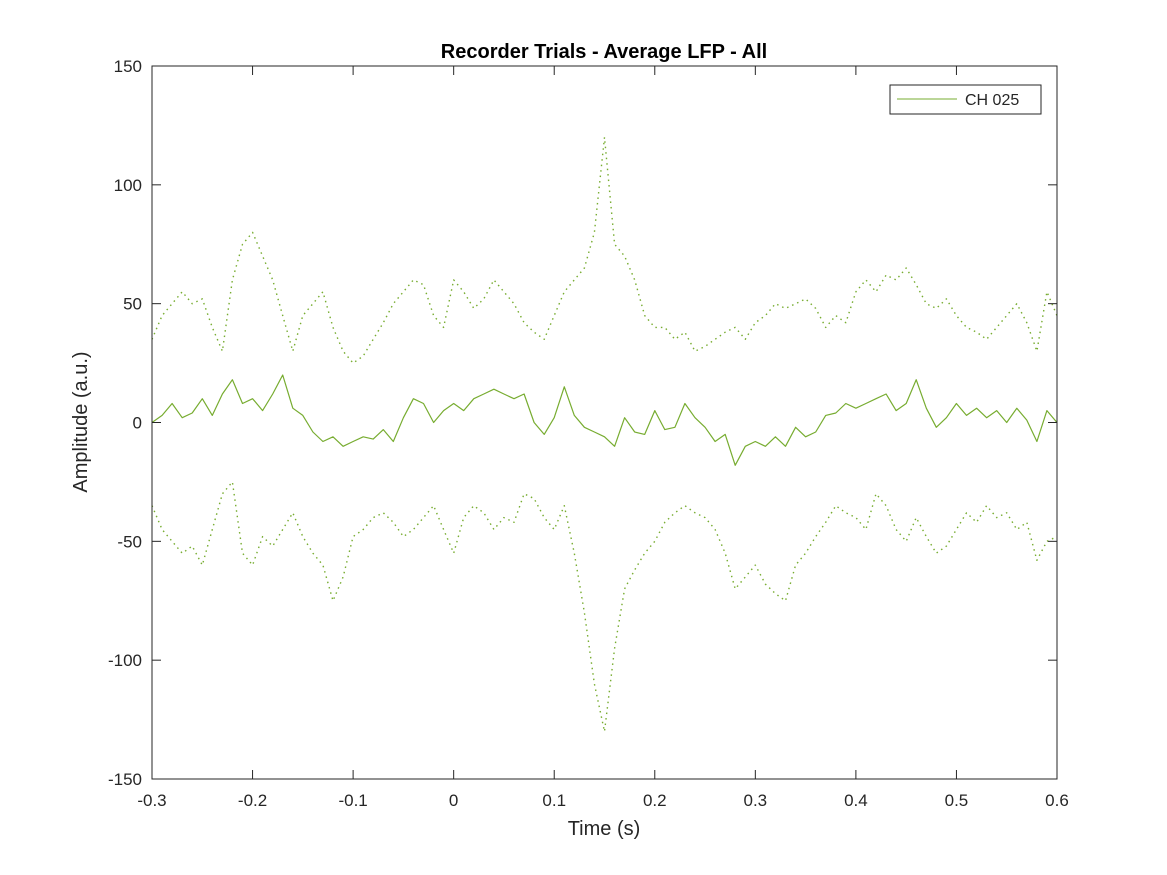 The height and width of the screenshot is (875, 1167). Describe the element at coordinates (856, 800) in the screenshot. I see `x-tick-label: 0.4` at that location.